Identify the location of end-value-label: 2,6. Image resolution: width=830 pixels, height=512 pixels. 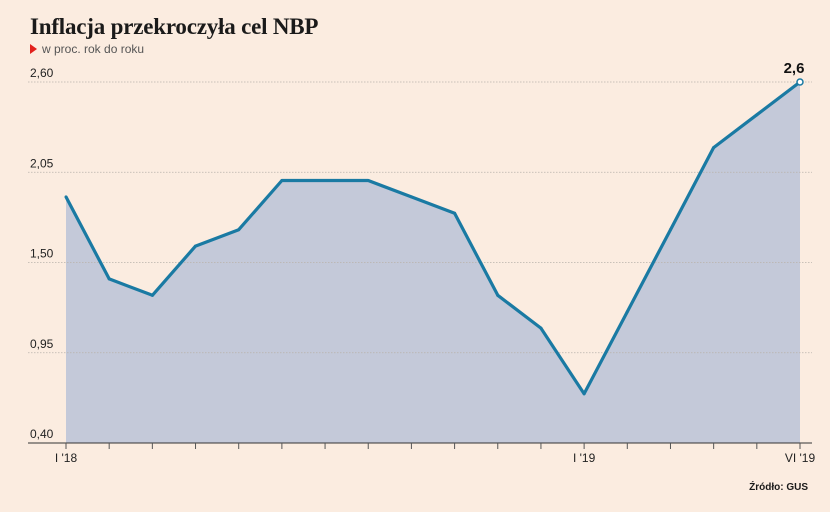
(794, 68).